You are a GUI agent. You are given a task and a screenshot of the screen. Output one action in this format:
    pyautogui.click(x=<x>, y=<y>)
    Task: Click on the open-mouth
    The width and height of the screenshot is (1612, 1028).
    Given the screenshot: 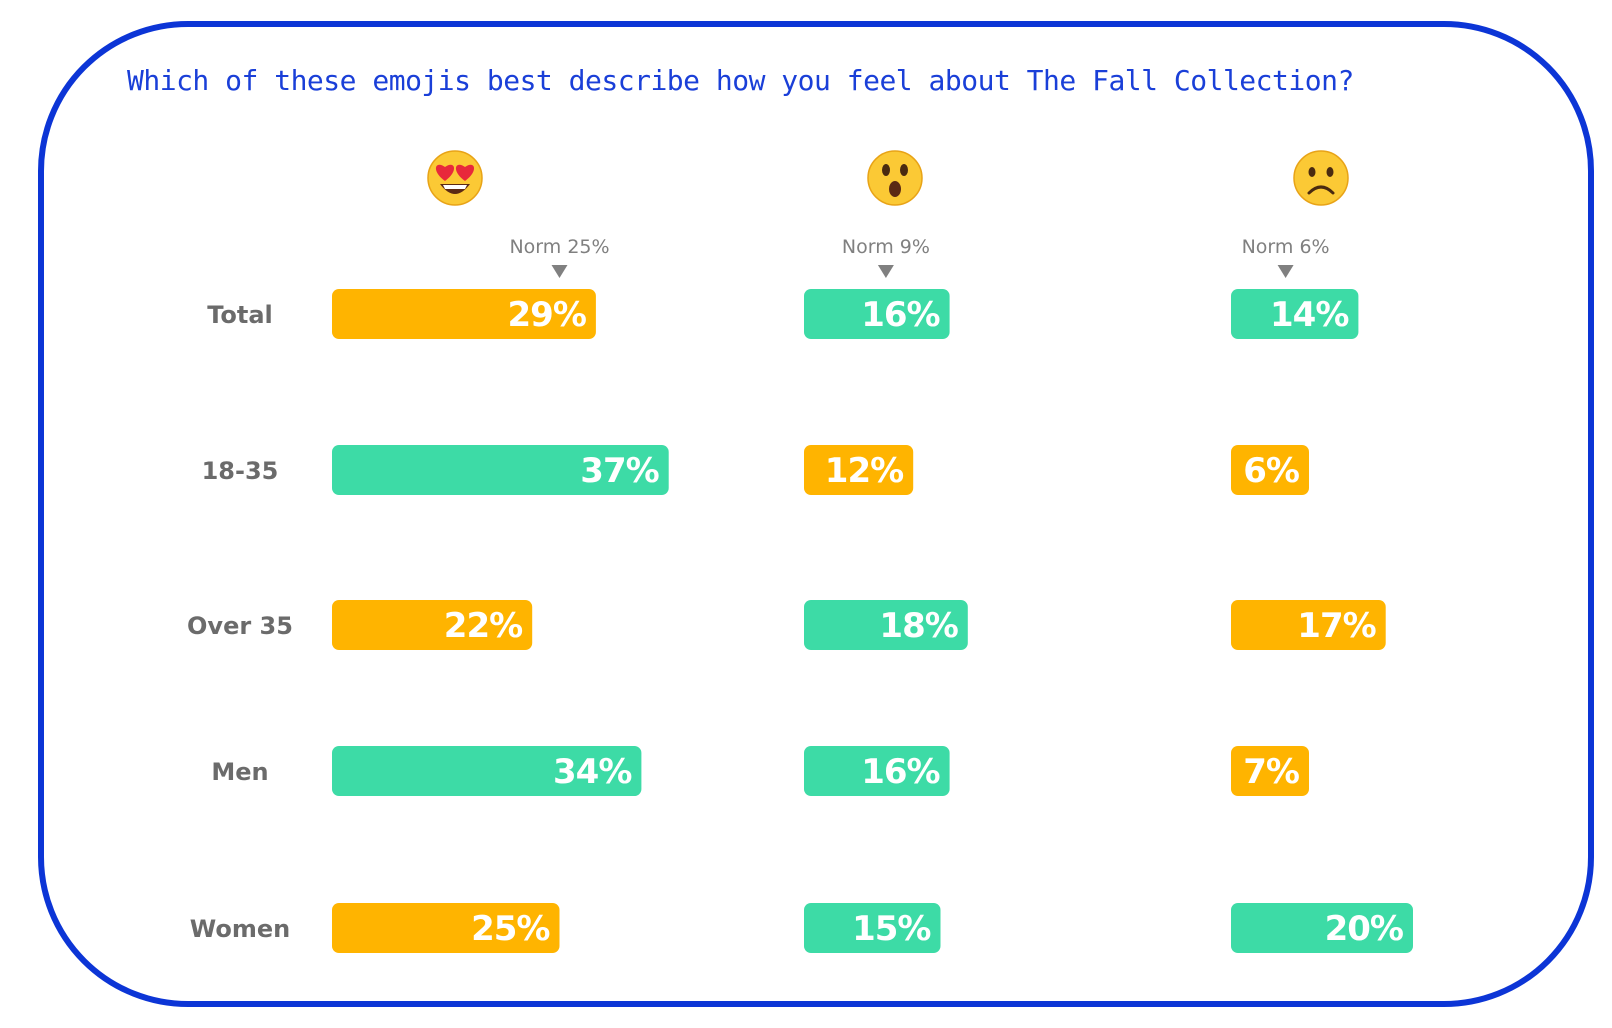 What is the action you would take?
    pyautogui.click(x=895, y=189)
    